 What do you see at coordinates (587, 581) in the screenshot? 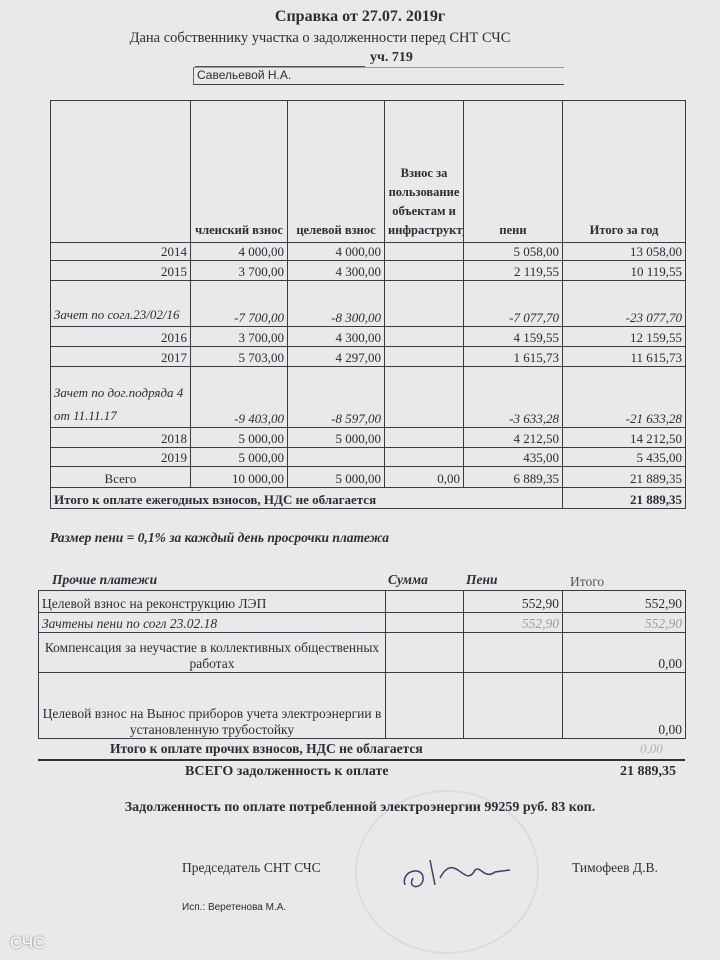
I see `col-total: Итого` at bounding box center [587, 581].